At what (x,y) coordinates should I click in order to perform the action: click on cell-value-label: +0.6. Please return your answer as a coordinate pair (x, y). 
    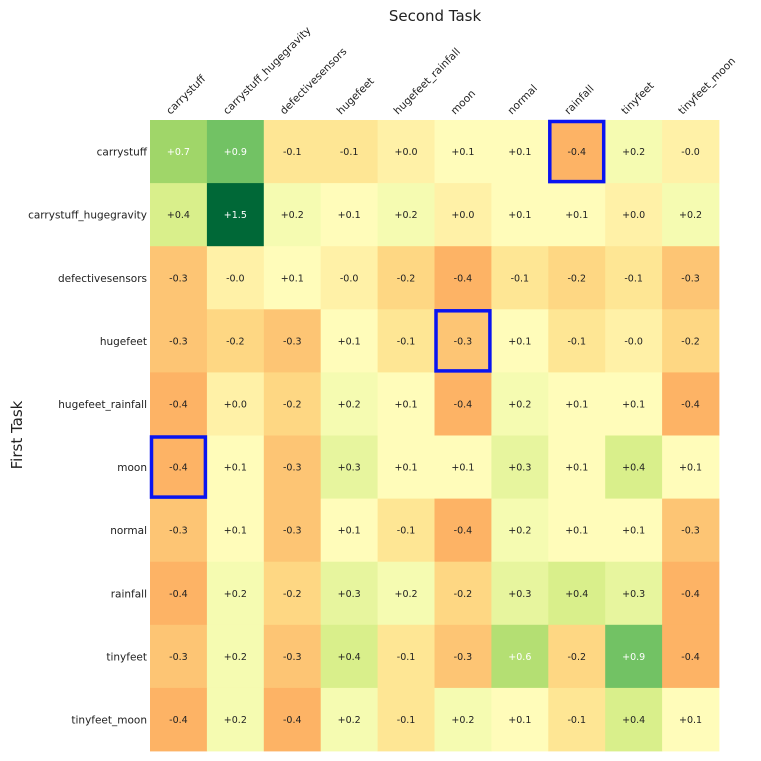
    Looking at the image, I should click on (519, 657).